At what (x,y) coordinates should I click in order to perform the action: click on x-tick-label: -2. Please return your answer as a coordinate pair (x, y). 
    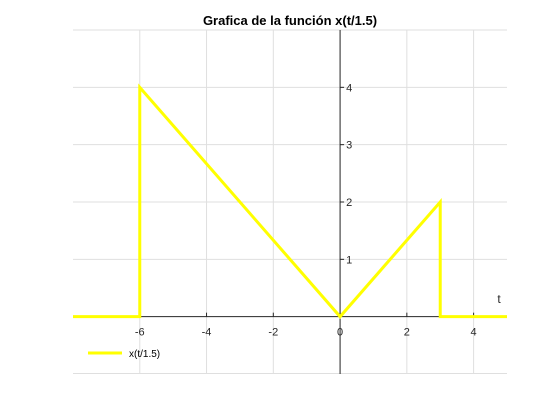
    Looking at the image, I should click on (273, 333).